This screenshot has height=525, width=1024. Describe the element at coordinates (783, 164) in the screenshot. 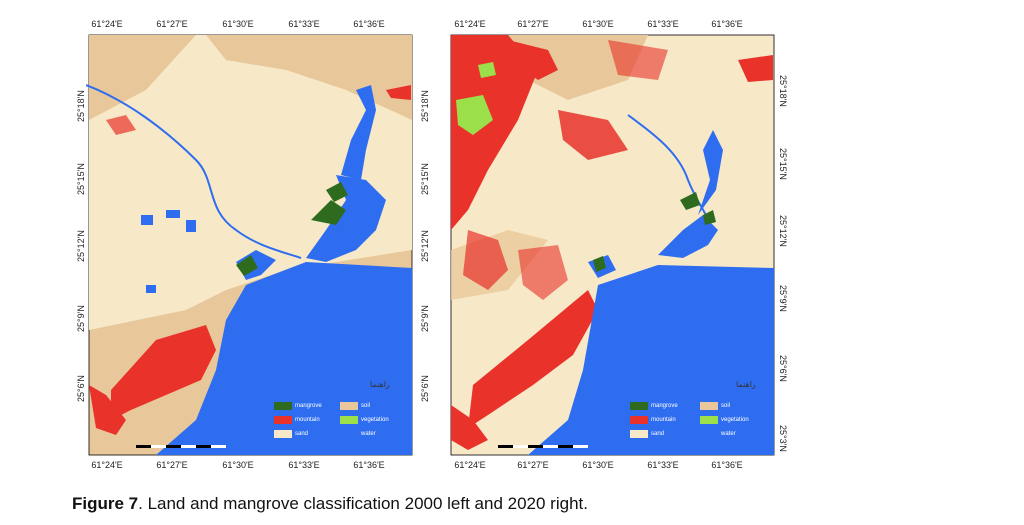

I see `lat-tick-right: 25°15'N` at that location.